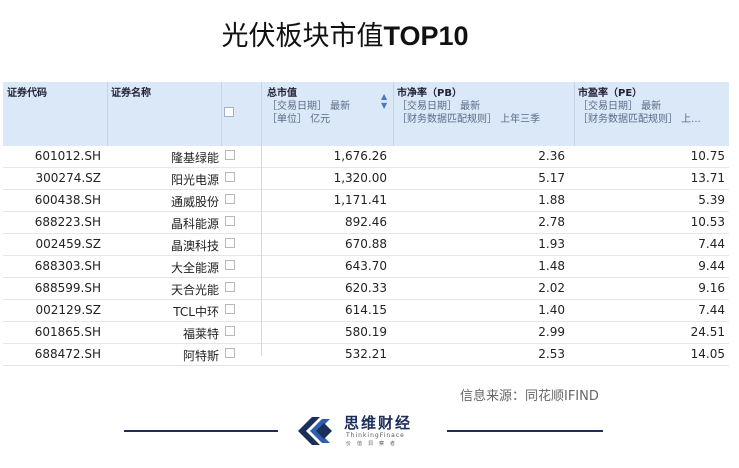  What do you see at coordinates (529, 396) in the screenshot?
I see `source-note: 信息来源：同花顺IFIND` at bounding box center [529, 396].